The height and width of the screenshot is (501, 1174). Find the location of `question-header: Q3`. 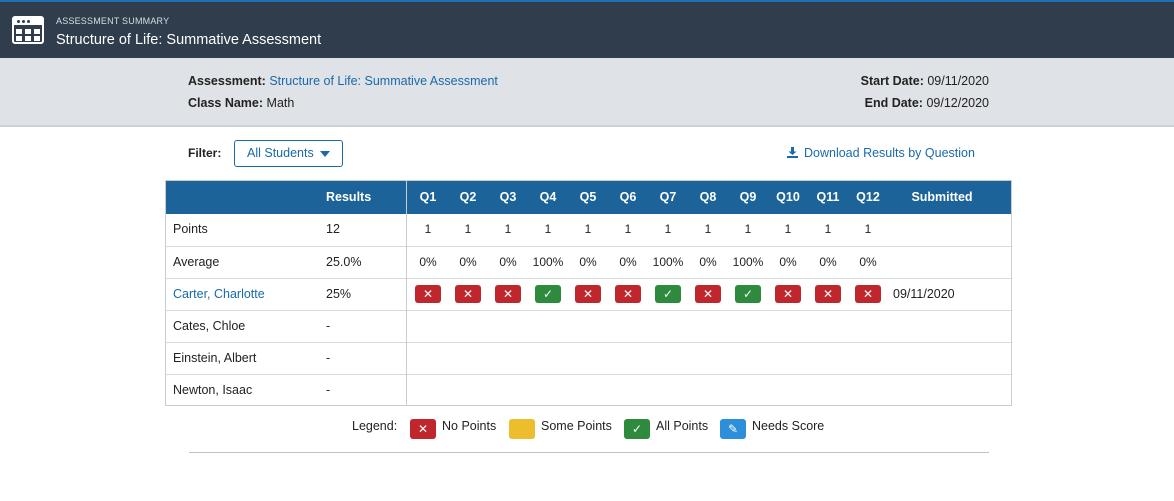

question-header: Q3 is located at coordinates (508, 197).